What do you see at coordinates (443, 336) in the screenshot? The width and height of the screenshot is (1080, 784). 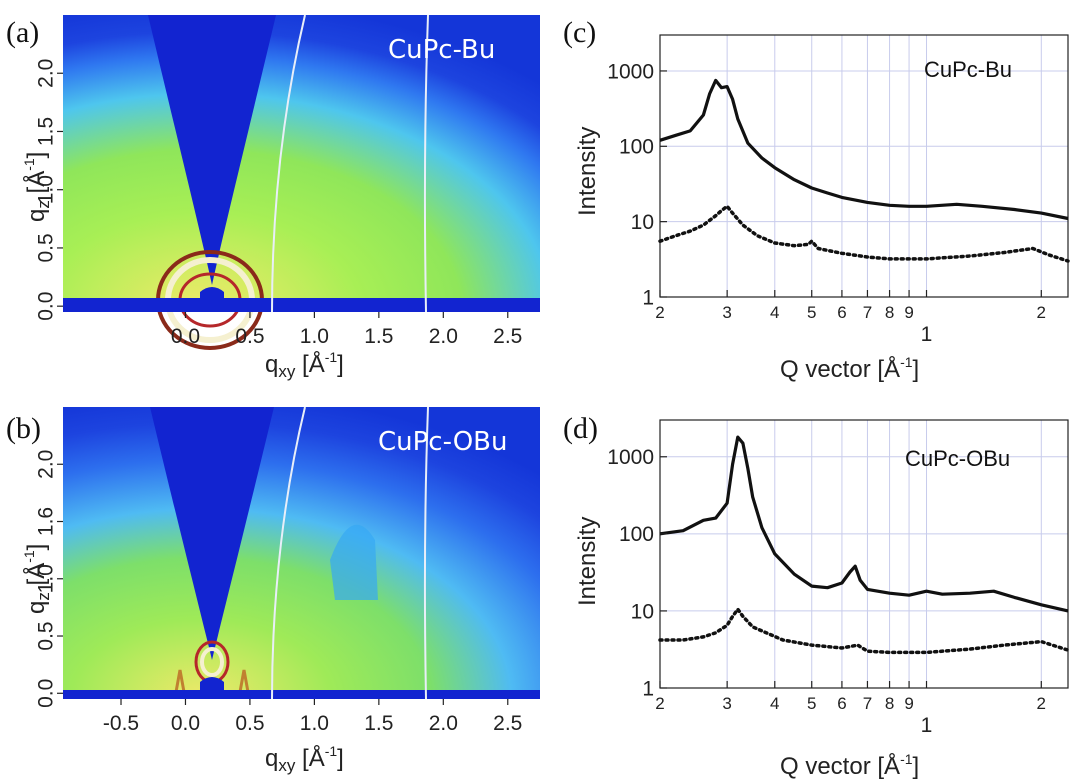 I see `heatmap-a-xtick-label: 2.0` at bounding box center [443, 336].